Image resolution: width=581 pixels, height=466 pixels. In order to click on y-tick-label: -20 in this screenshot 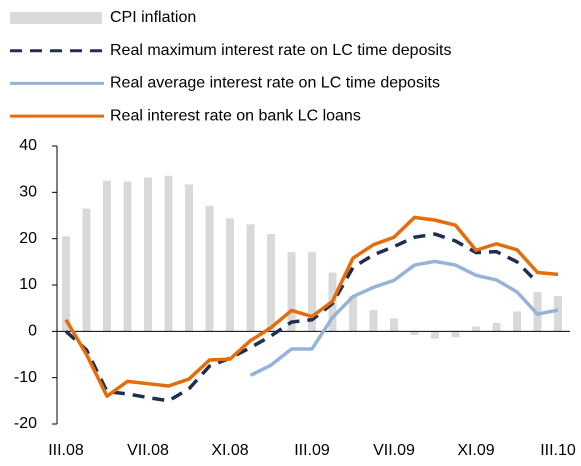, I will do `click(25, 423)`.